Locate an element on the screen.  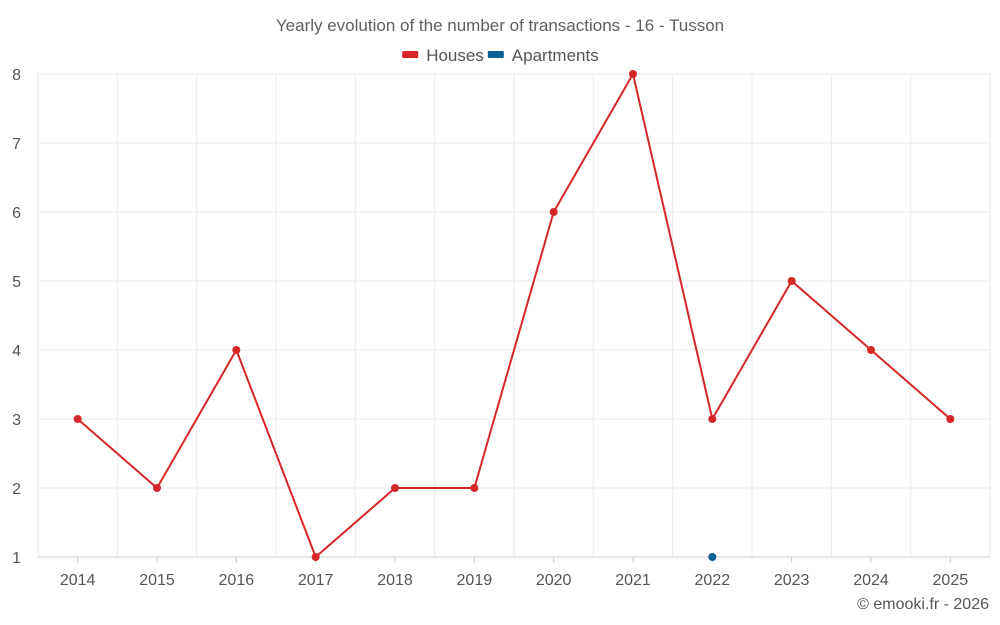
y-tick-label: 2 is located at coordinates (16, 489).